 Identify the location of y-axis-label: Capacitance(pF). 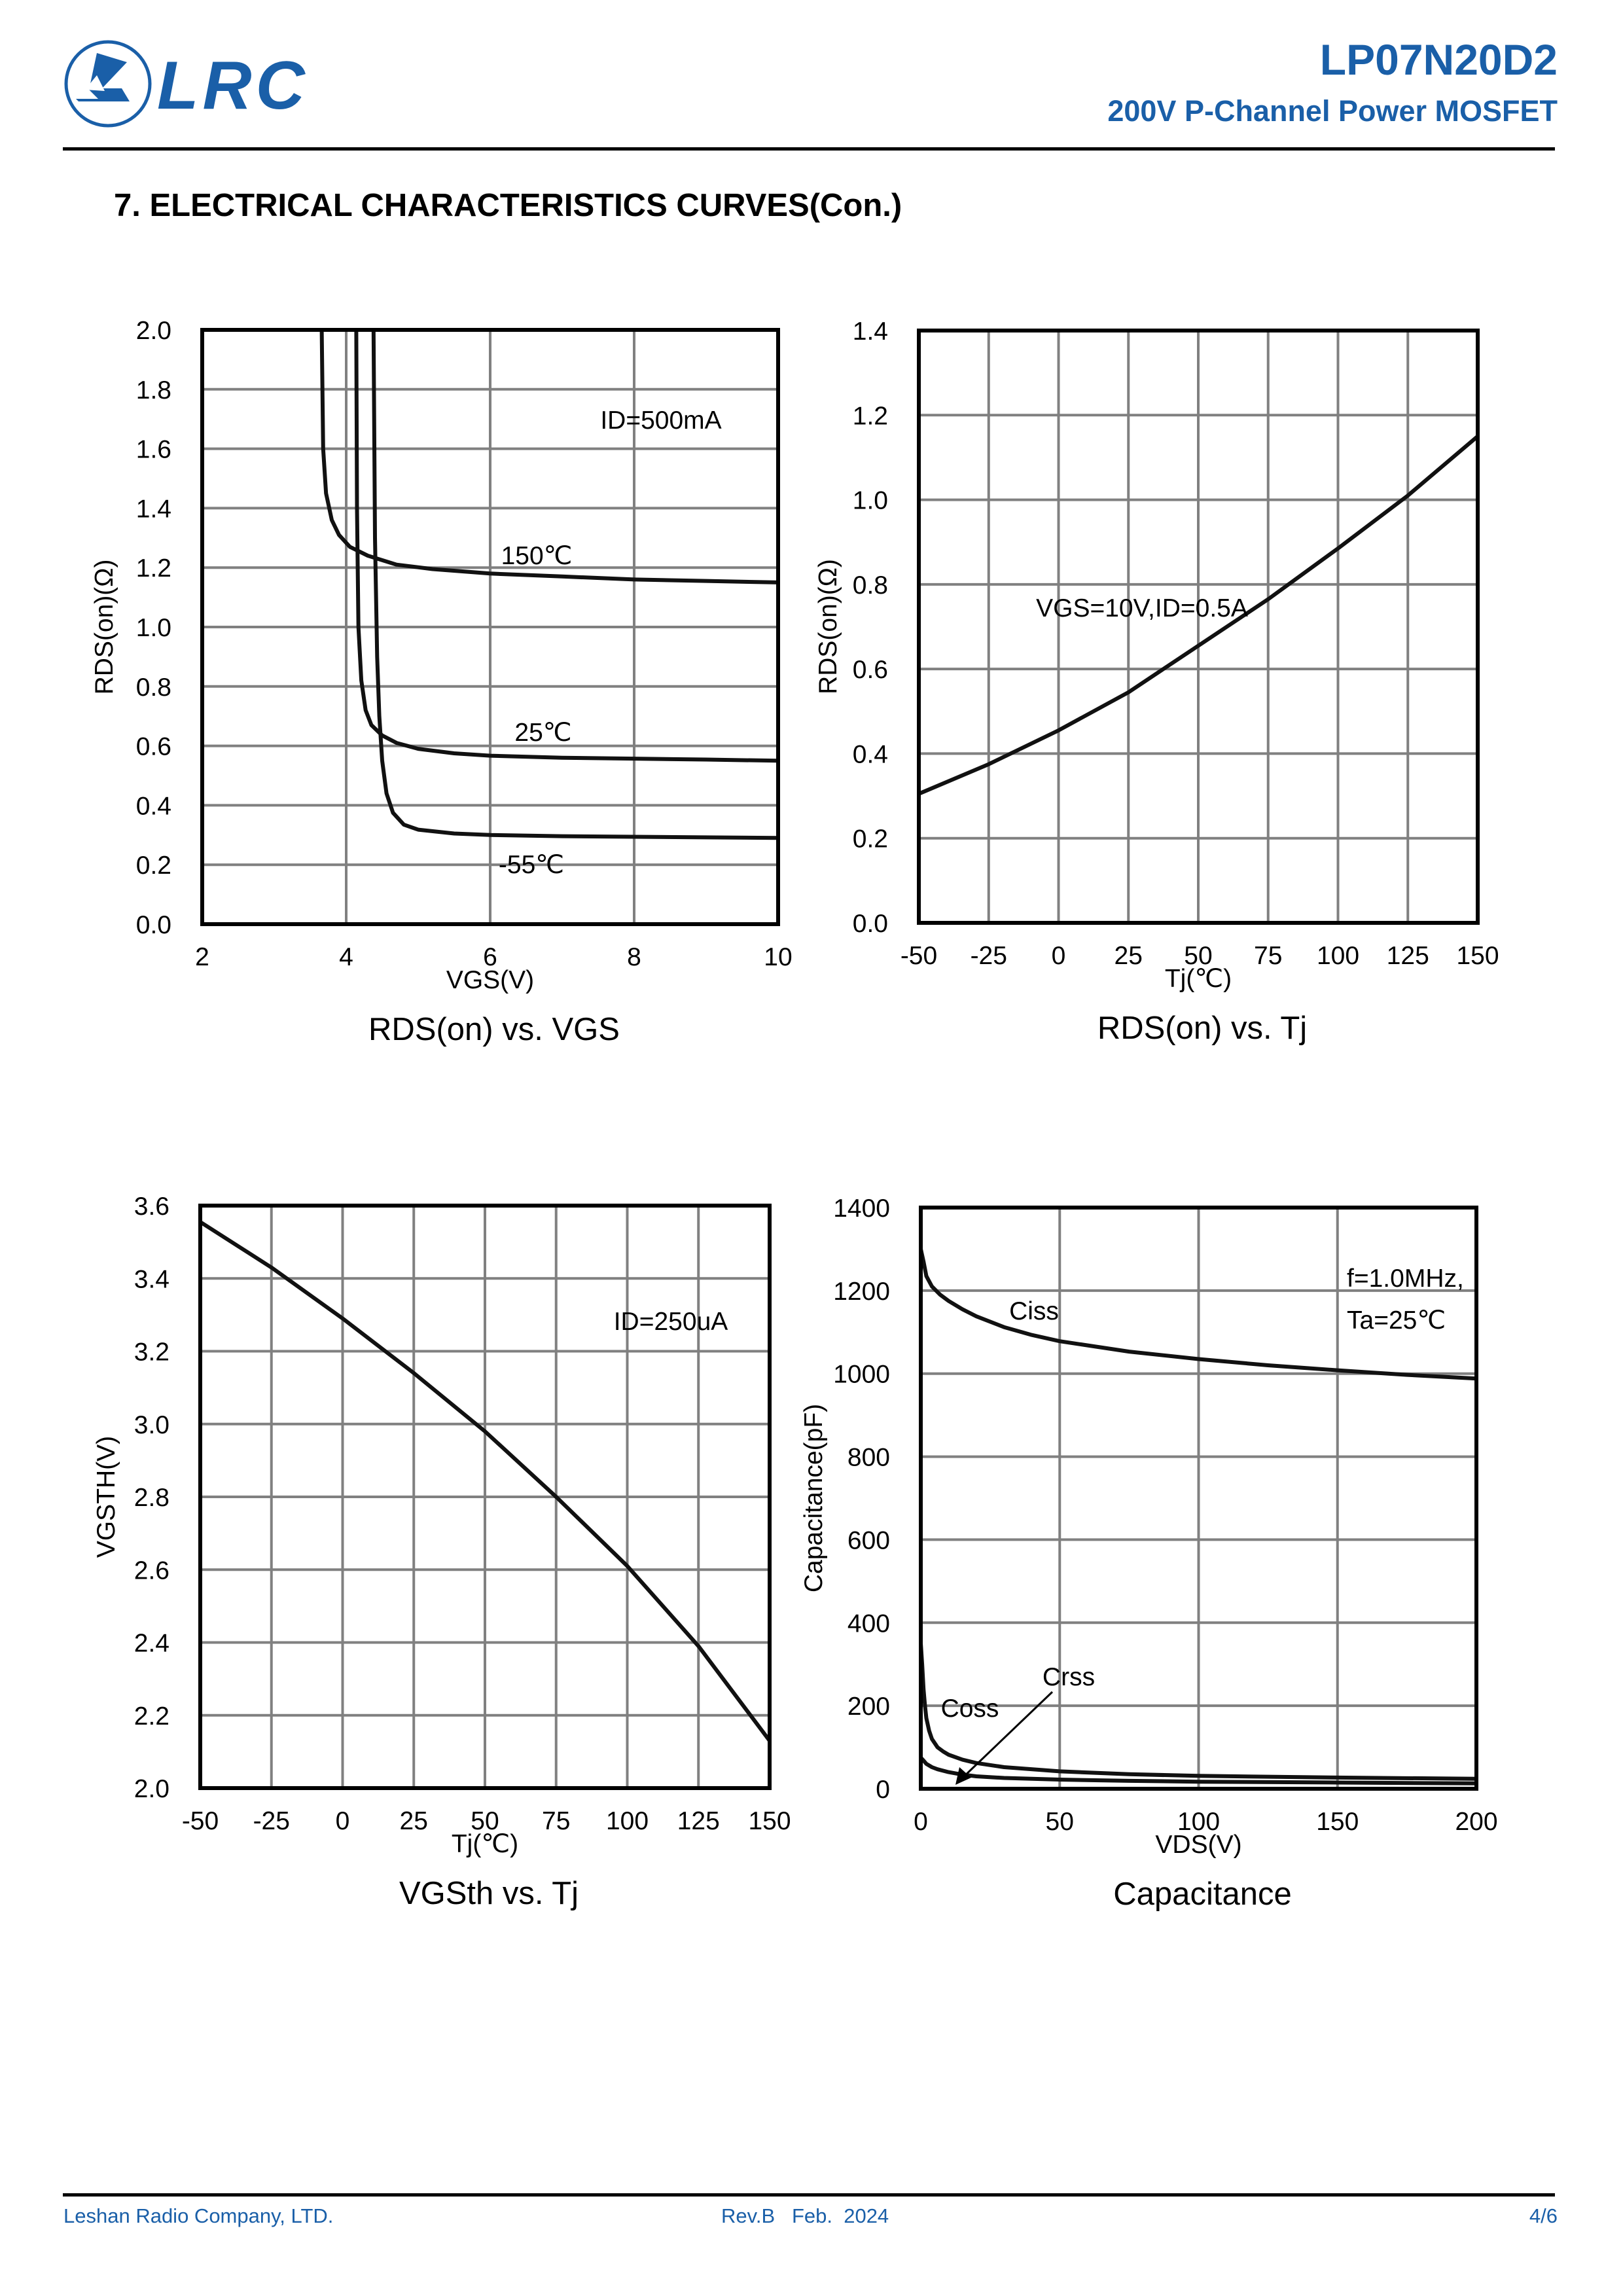
(814, 1498).